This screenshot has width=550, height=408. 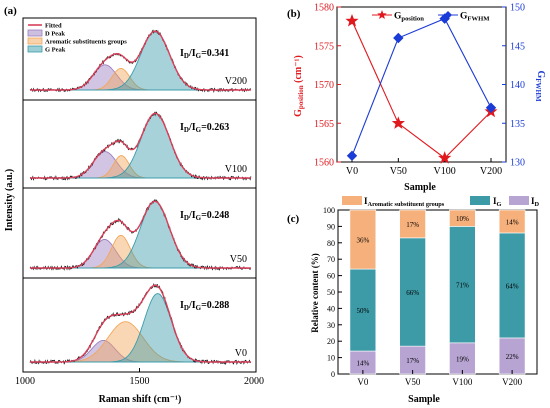 I want to click on legend-label-3: G Peak, so click(x=55, y=50).